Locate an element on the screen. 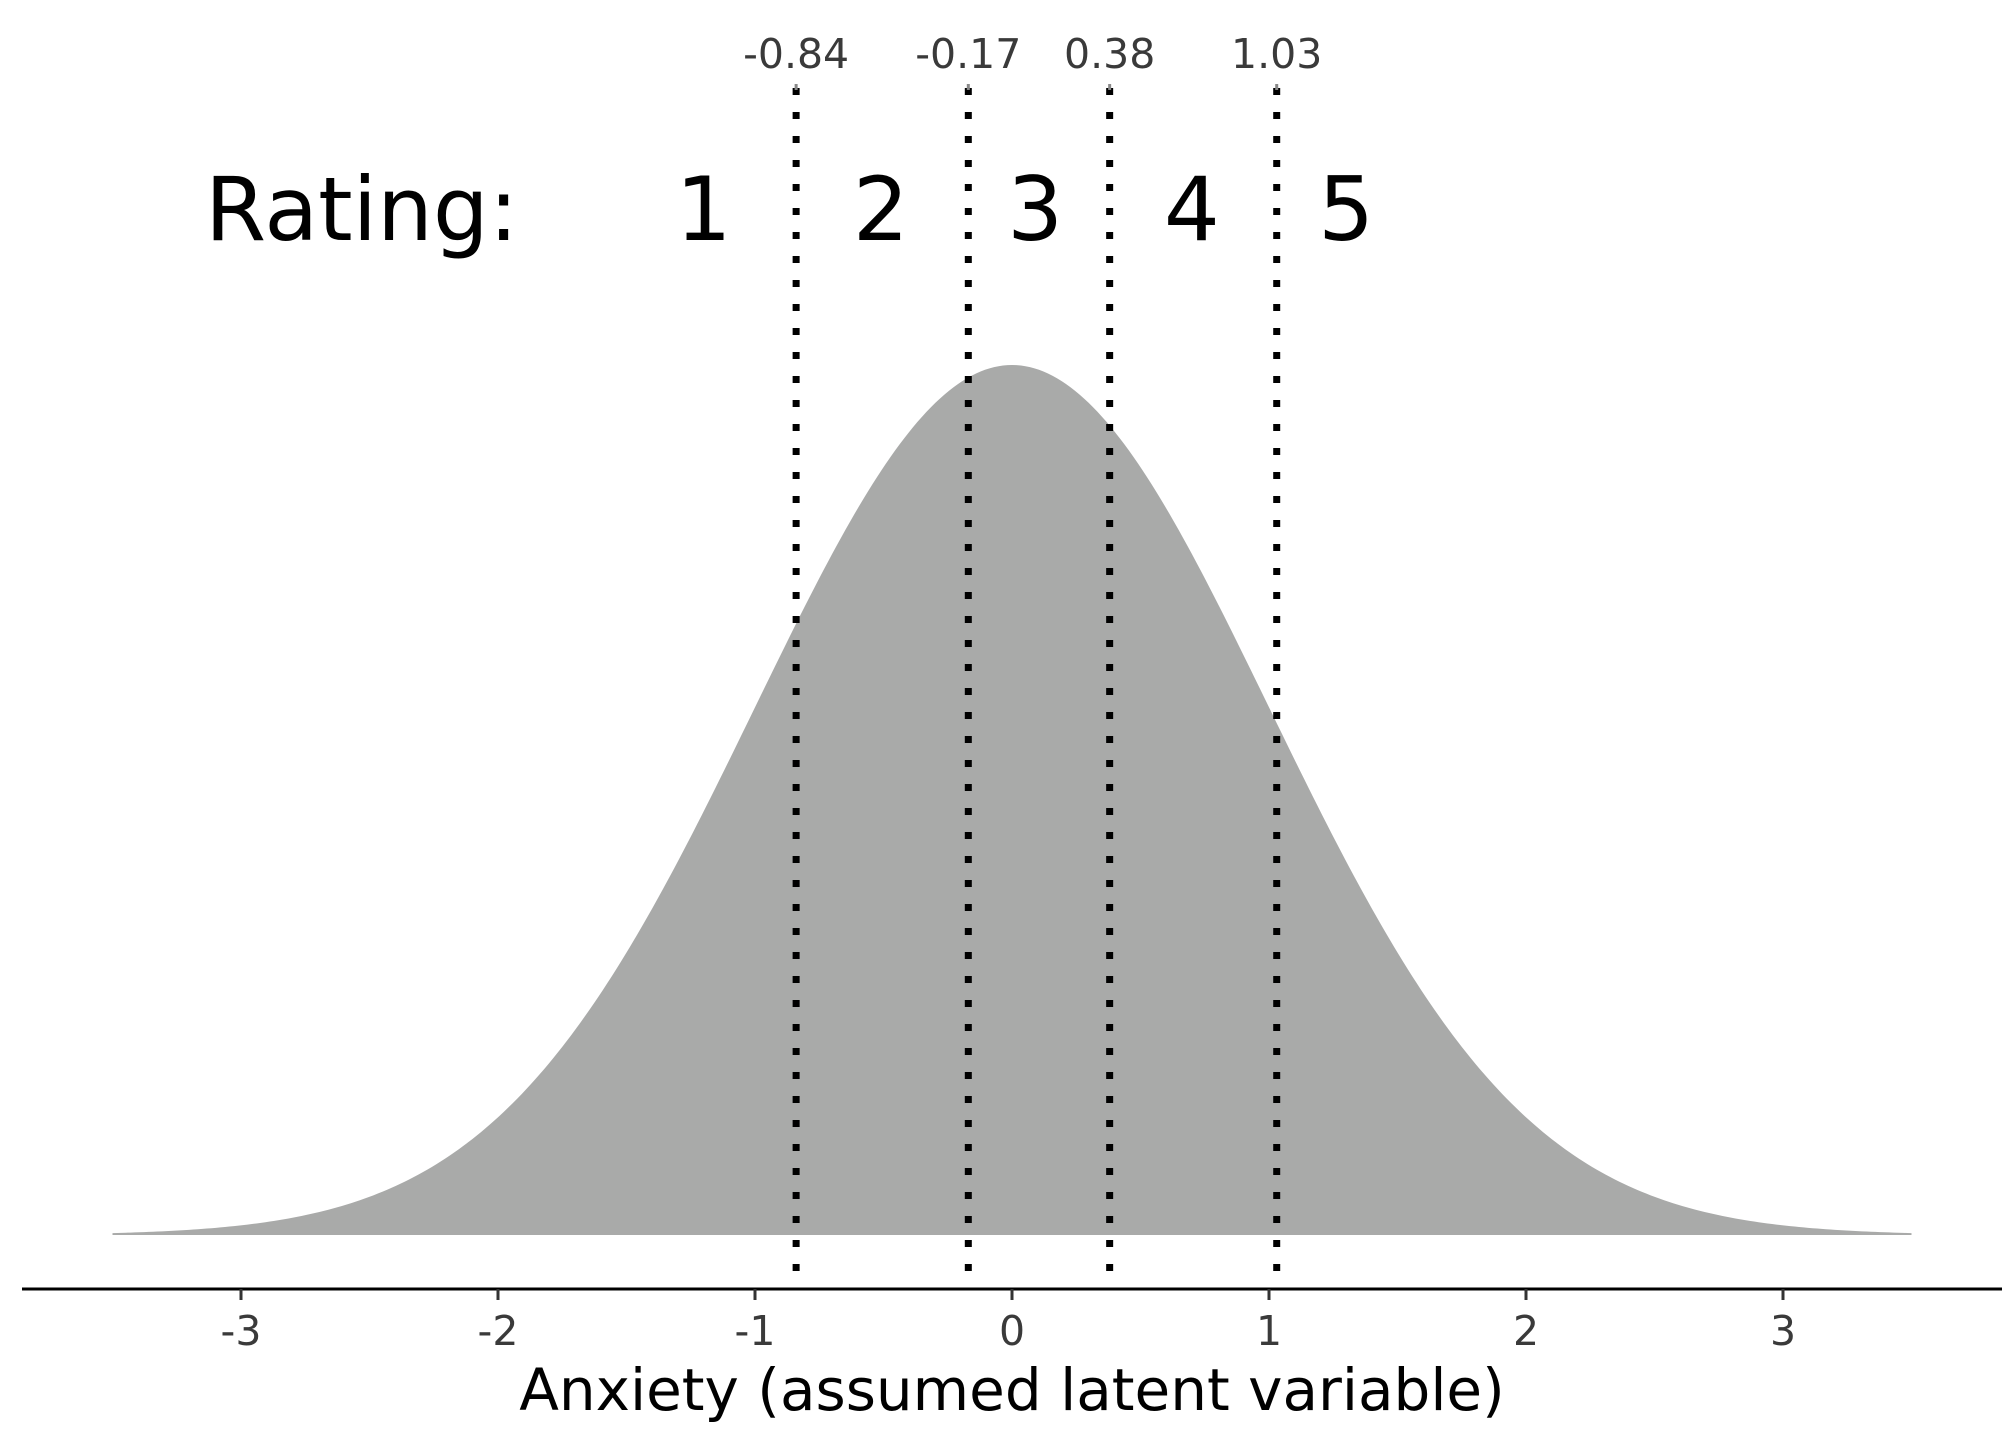 This screenshot has height=1440, width=2016. rating-prefix-label: Rating: is located at coordinates (361, 209).